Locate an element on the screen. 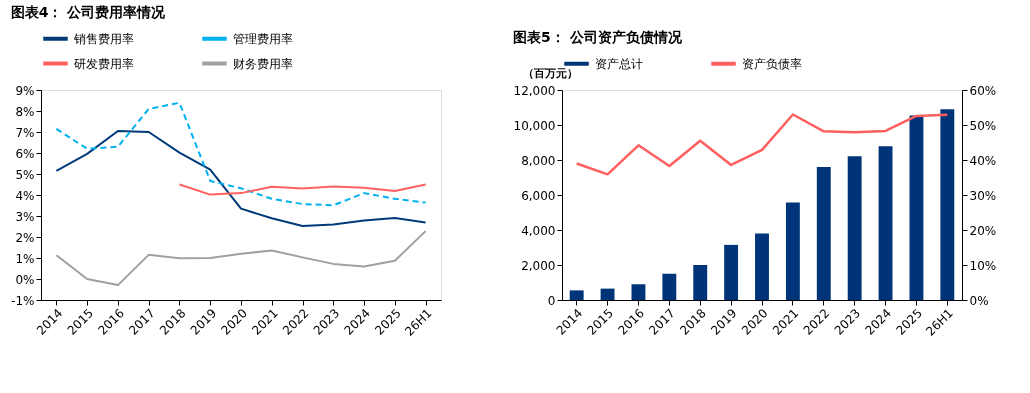 Image resolution: width=1030 pixels, height=393 pixels. y-tick-label: 3% is located at coordinates (25, 216).